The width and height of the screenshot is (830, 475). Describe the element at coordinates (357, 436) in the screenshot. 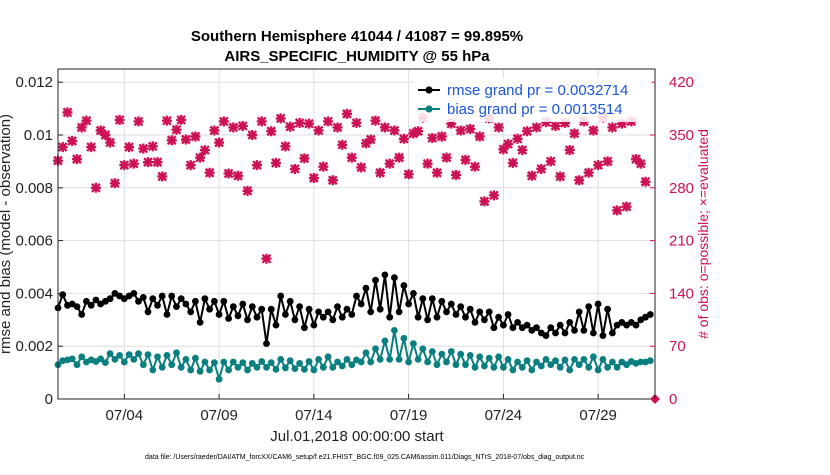

I see `x-axis-label: Jul.01,2018 00:00:00 start` at that location.